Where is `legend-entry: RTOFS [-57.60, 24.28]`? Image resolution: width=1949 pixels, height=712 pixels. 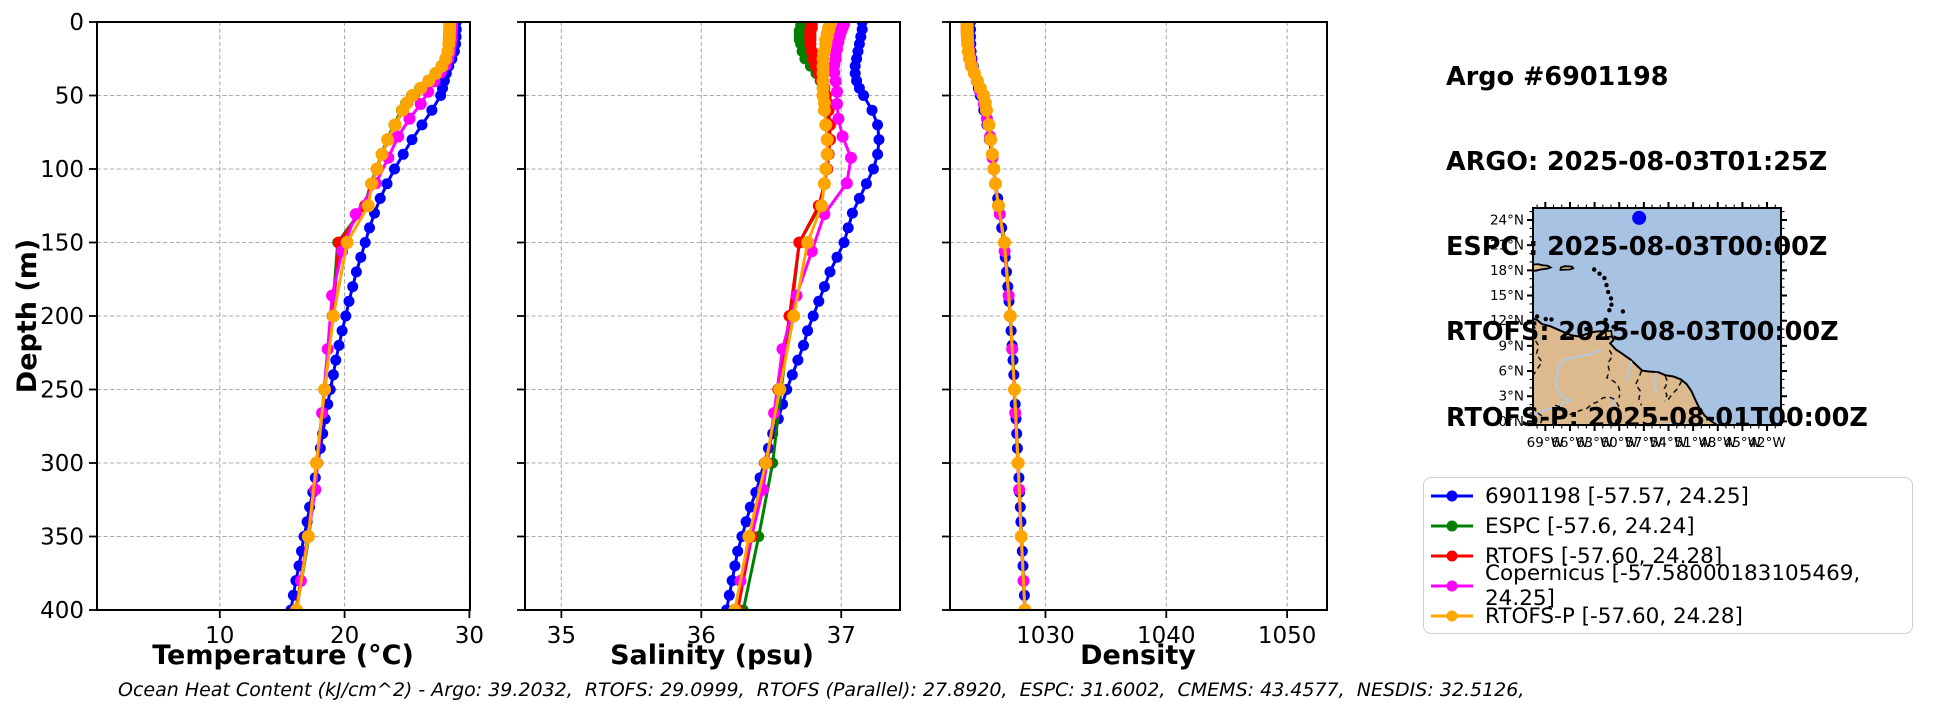
legend-entry: RTOFS [-57.60, 24.28] is located at coordinates (1671, 556).